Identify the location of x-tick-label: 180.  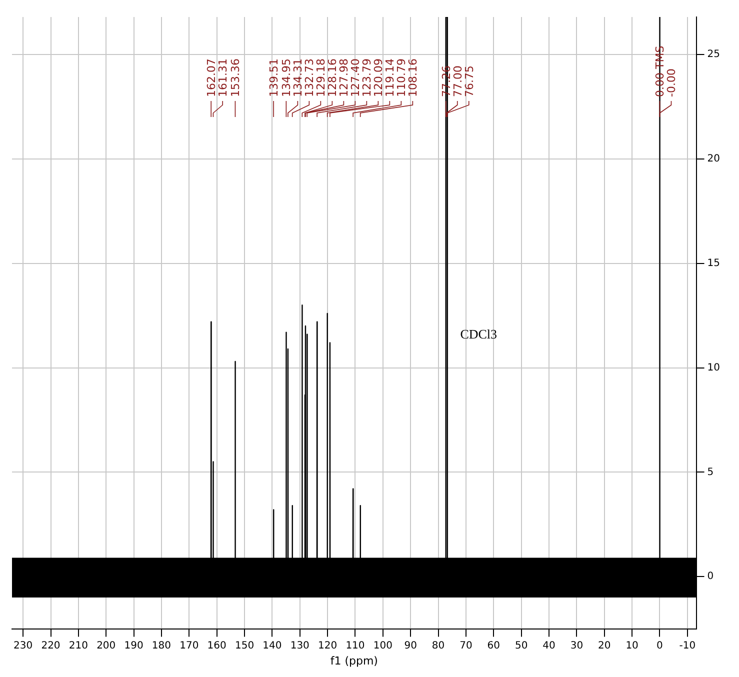
(162, 646).